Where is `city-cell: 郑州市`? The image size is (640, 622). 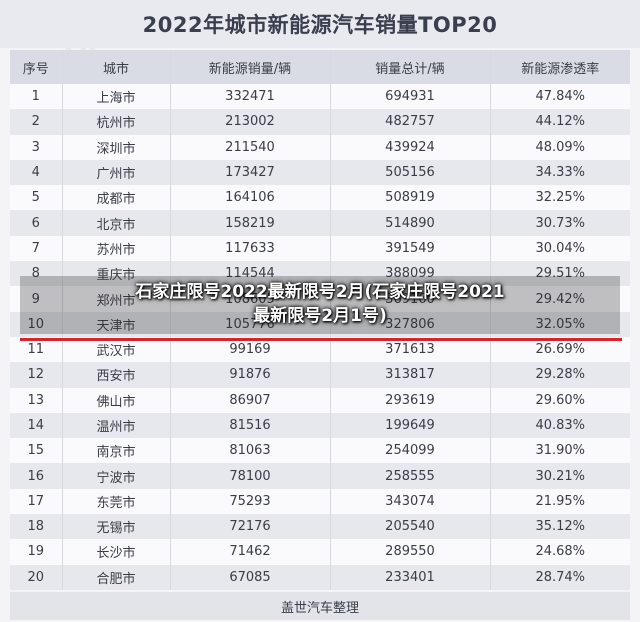
city-cell: 郑州市 is located at coordinates (116, 299).